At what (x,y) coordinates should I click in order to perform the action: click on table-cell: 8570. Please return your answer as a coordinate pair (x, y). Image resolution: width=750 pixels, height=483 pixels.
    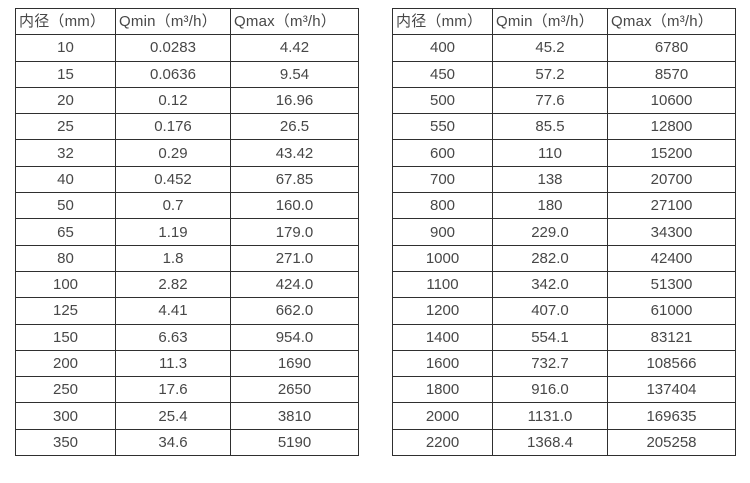
    Looking at the image, I should click on (671, 74).